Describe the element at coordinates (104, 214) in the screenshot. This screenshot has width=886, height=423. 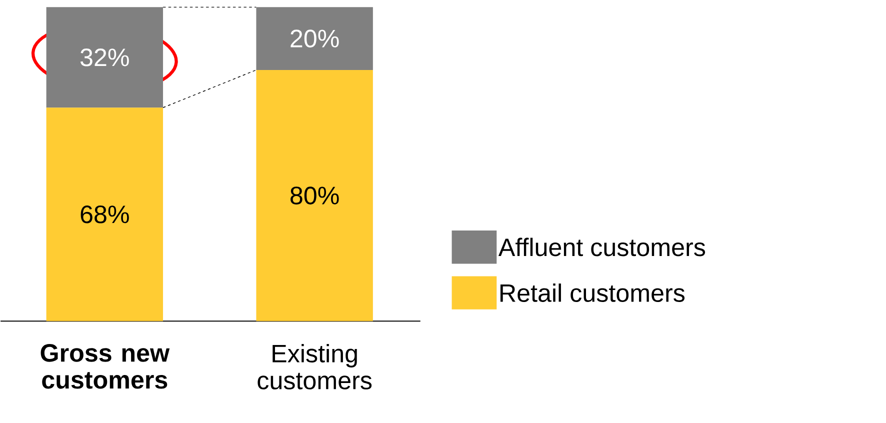
I see `data-label: 68%` at that location.